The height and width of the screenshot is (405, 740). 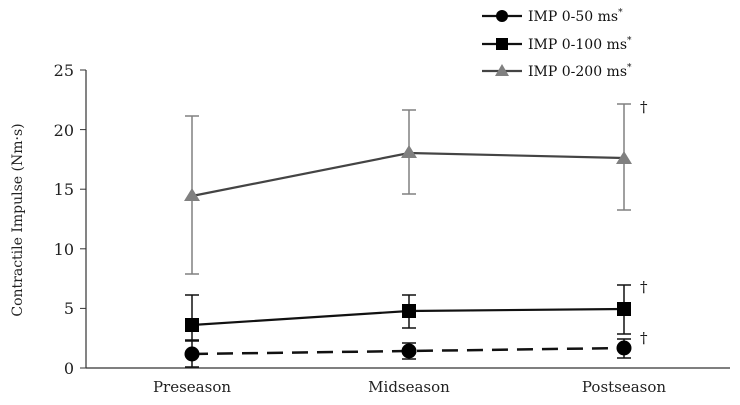 I want to click on square-icon, so click(x=502, y=44).